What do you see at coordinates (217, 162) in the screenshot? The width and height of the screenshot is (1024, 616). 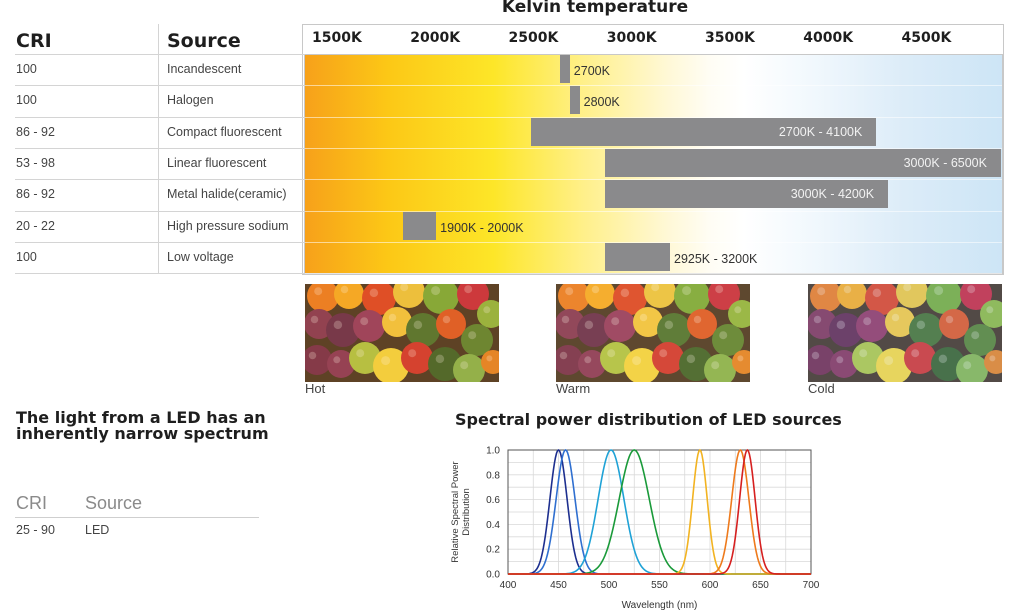 I see `row-source-name: Linear fluorescent` at bounding box center [217, 162].